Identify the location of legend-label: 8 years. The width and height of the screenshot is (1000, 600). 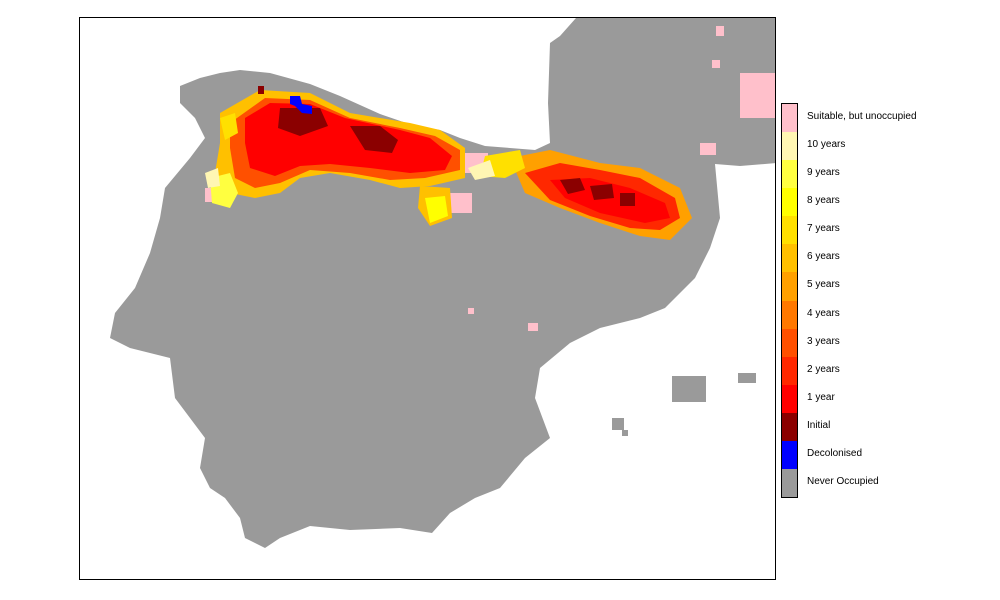
(823, 201).